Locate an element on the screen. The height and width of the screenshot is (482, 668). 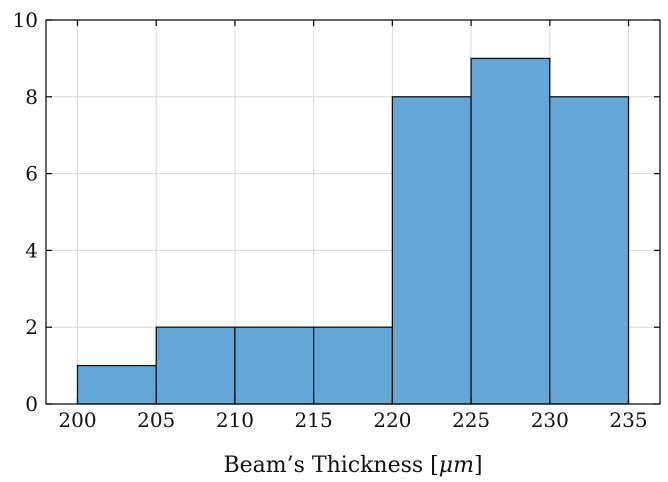
y-tick-label: 2 is located at coordinates (31, 327).